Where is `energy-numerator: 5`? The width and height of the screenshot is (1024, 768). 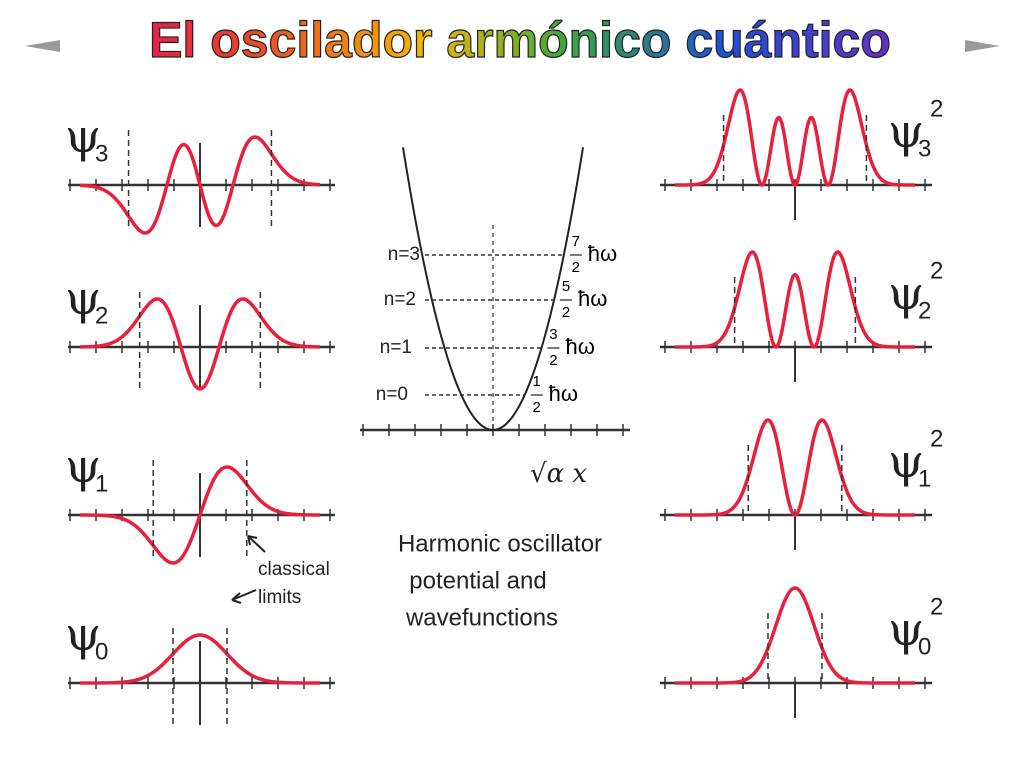 energy-numerator: 5 is located at coordinates (566, 286).